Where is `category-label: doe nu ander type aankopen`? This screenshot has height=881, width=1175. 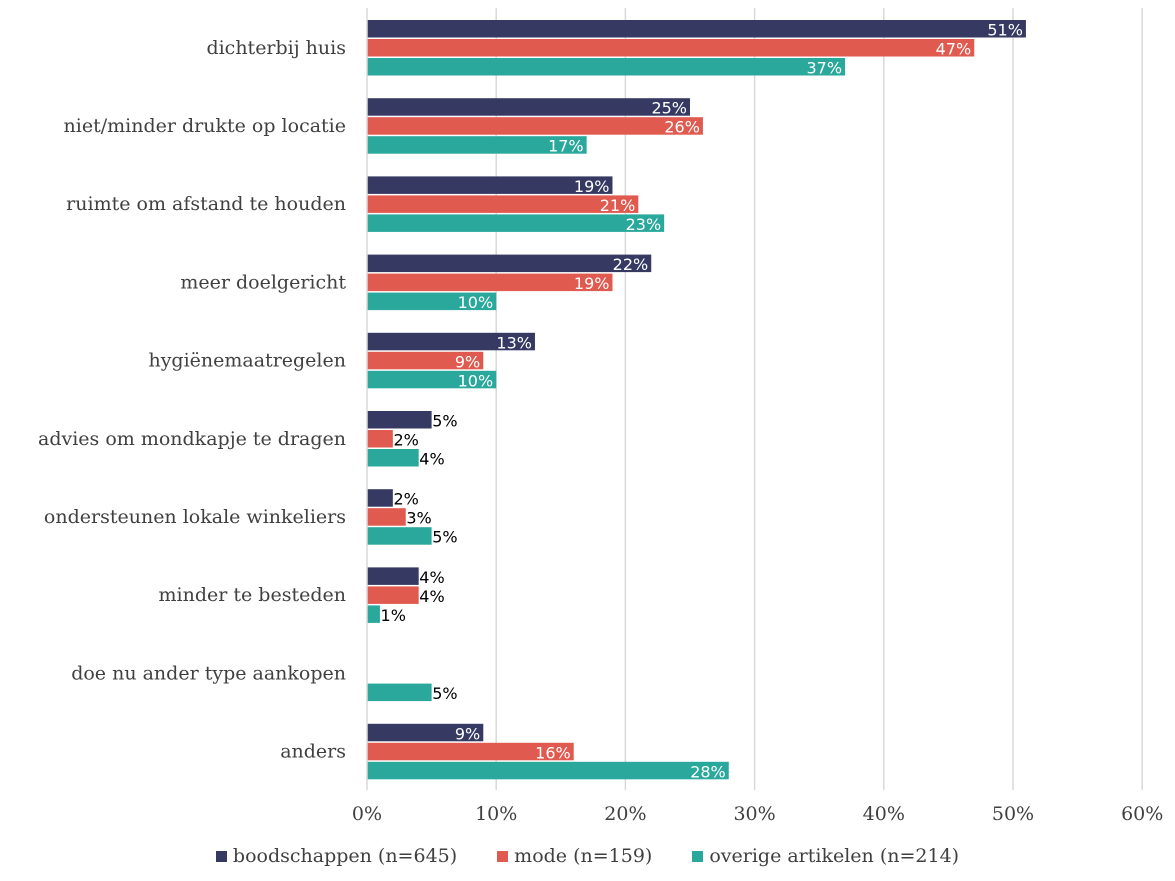 category-label: doe nu ander type aankopen is located at coordinates (208, 673).